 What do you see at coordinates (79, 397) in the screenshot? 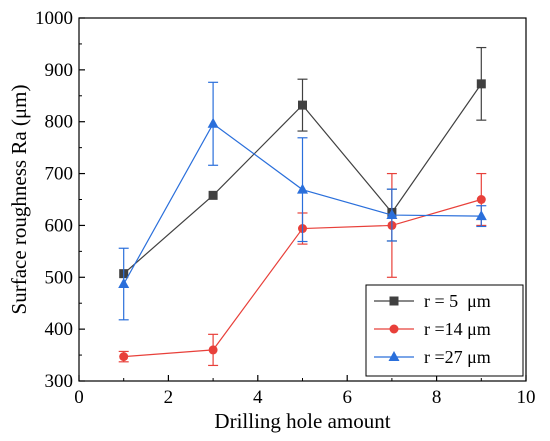
I see `x-tick-label: 0` at bounding box center [79, 397].